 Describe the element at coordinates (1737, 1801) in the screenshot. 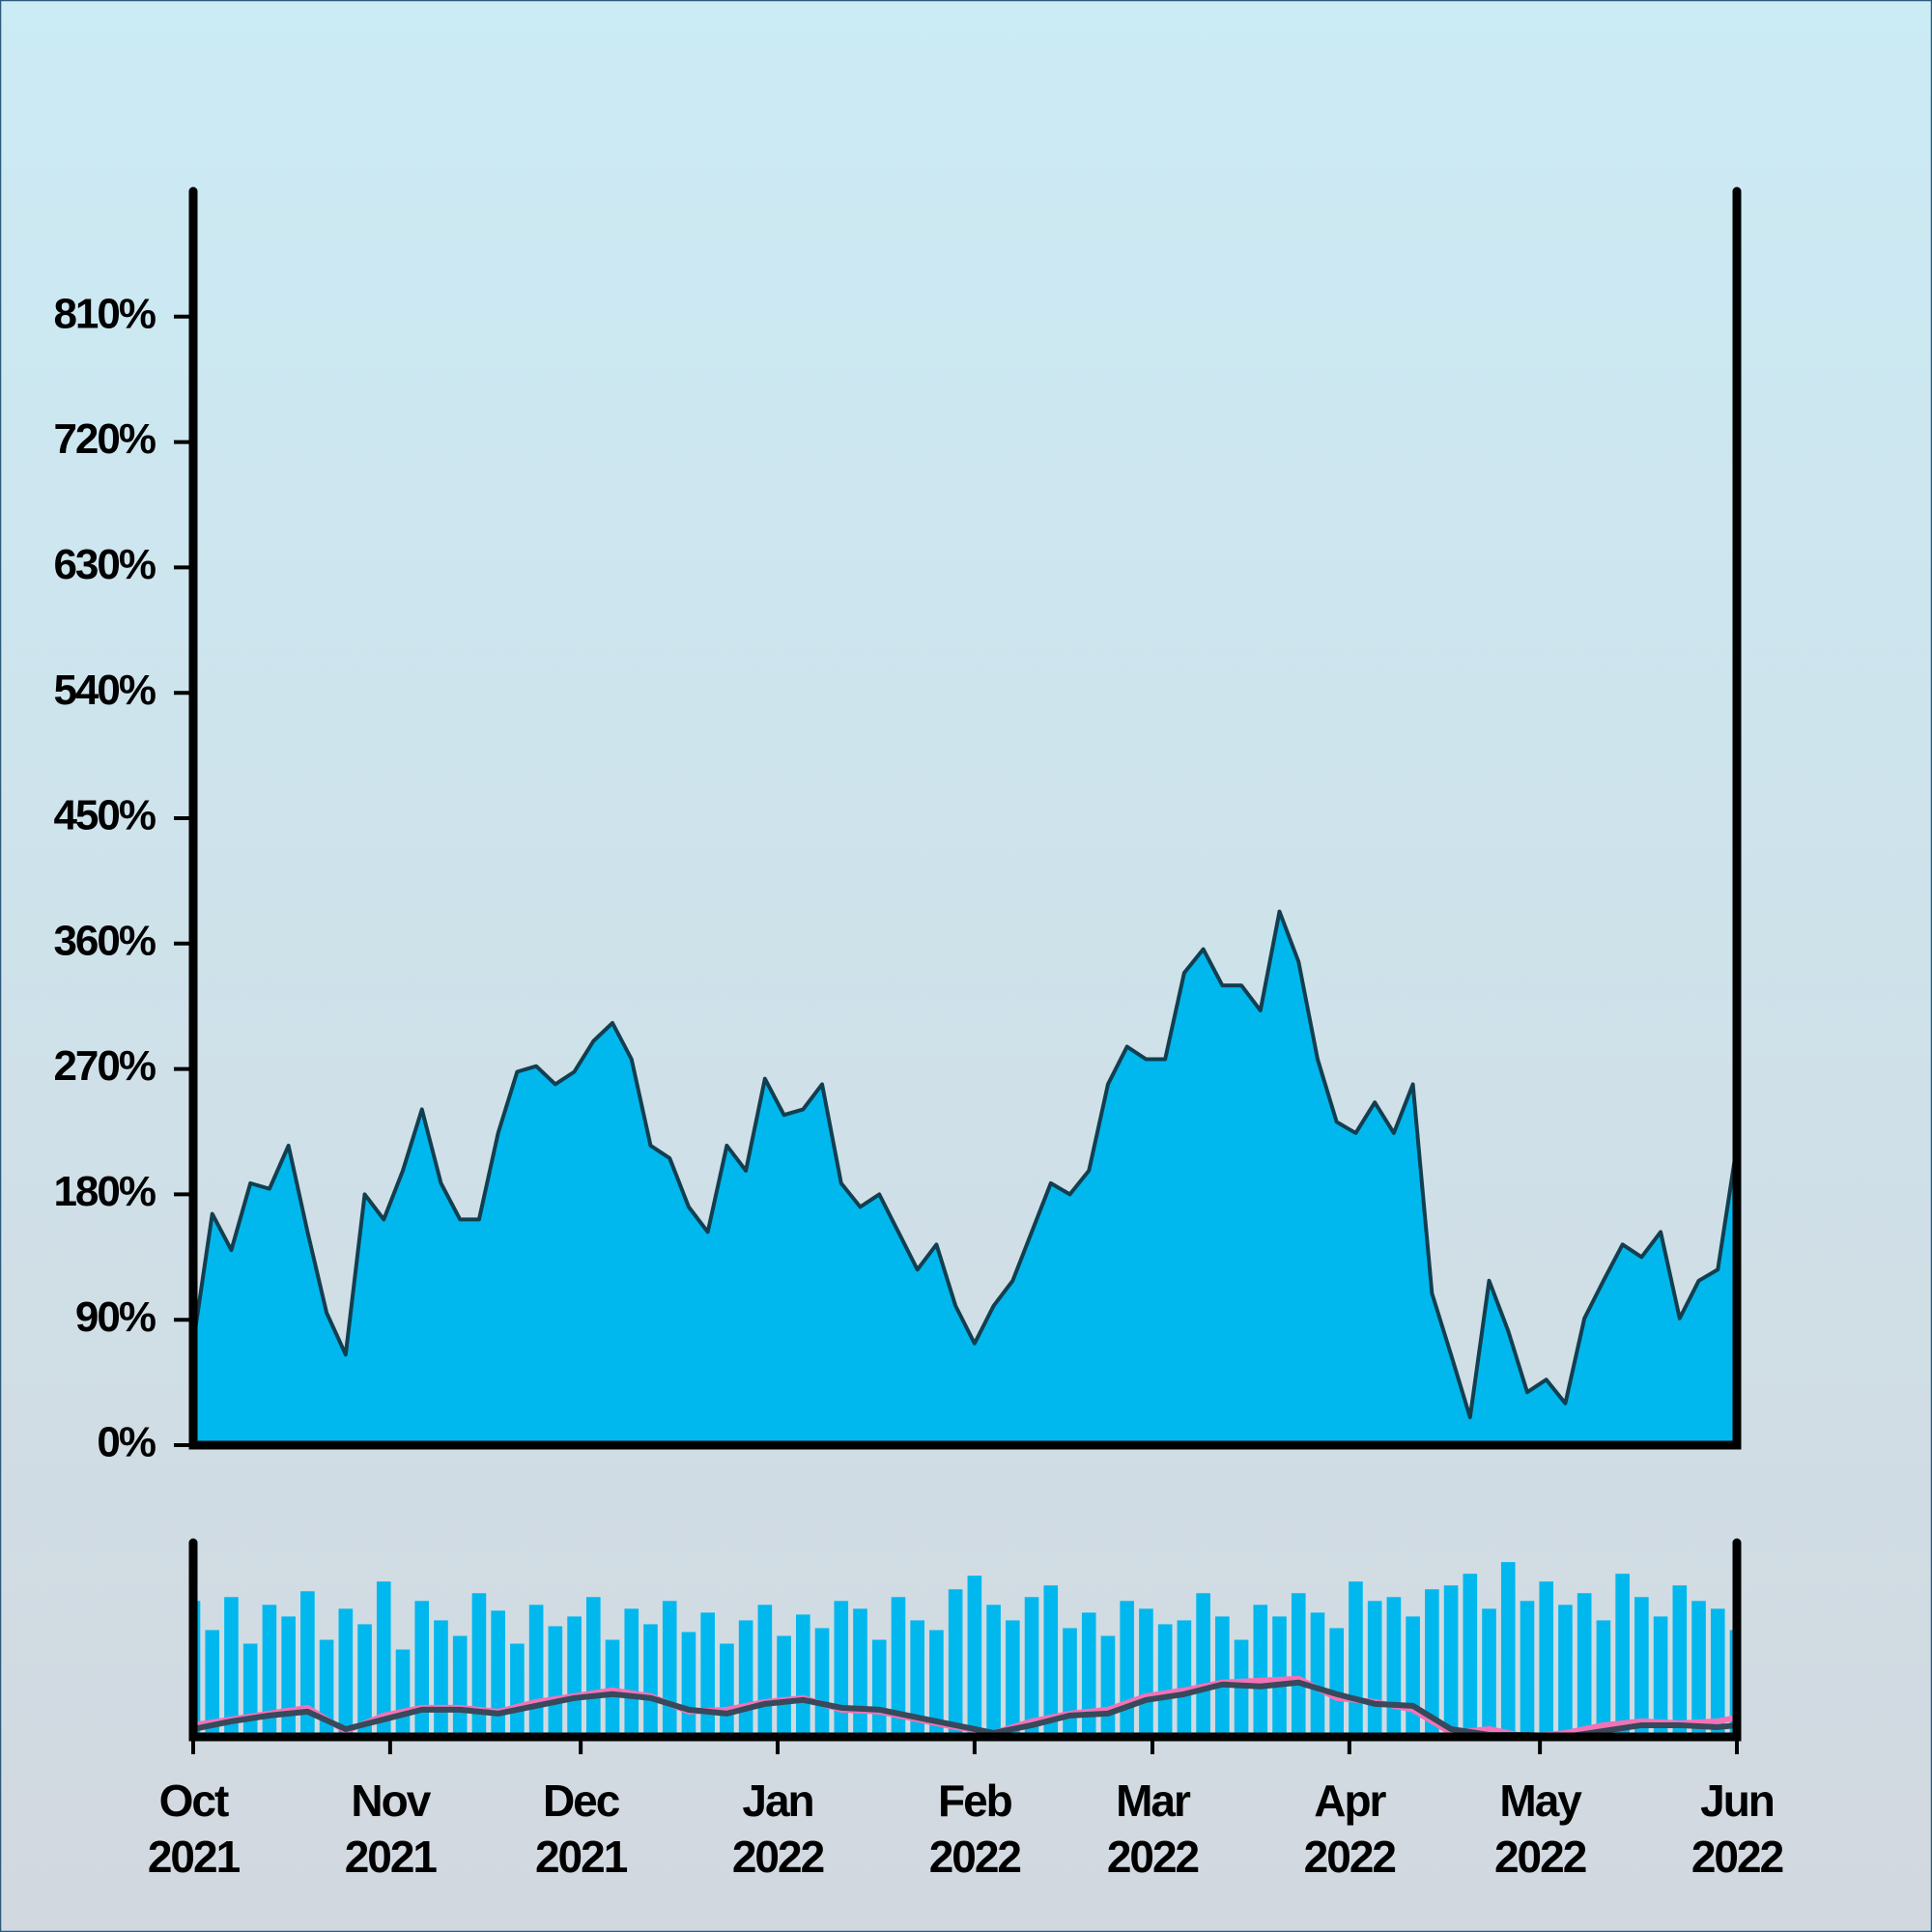

I see `x-tick-month: Jun` at that location.